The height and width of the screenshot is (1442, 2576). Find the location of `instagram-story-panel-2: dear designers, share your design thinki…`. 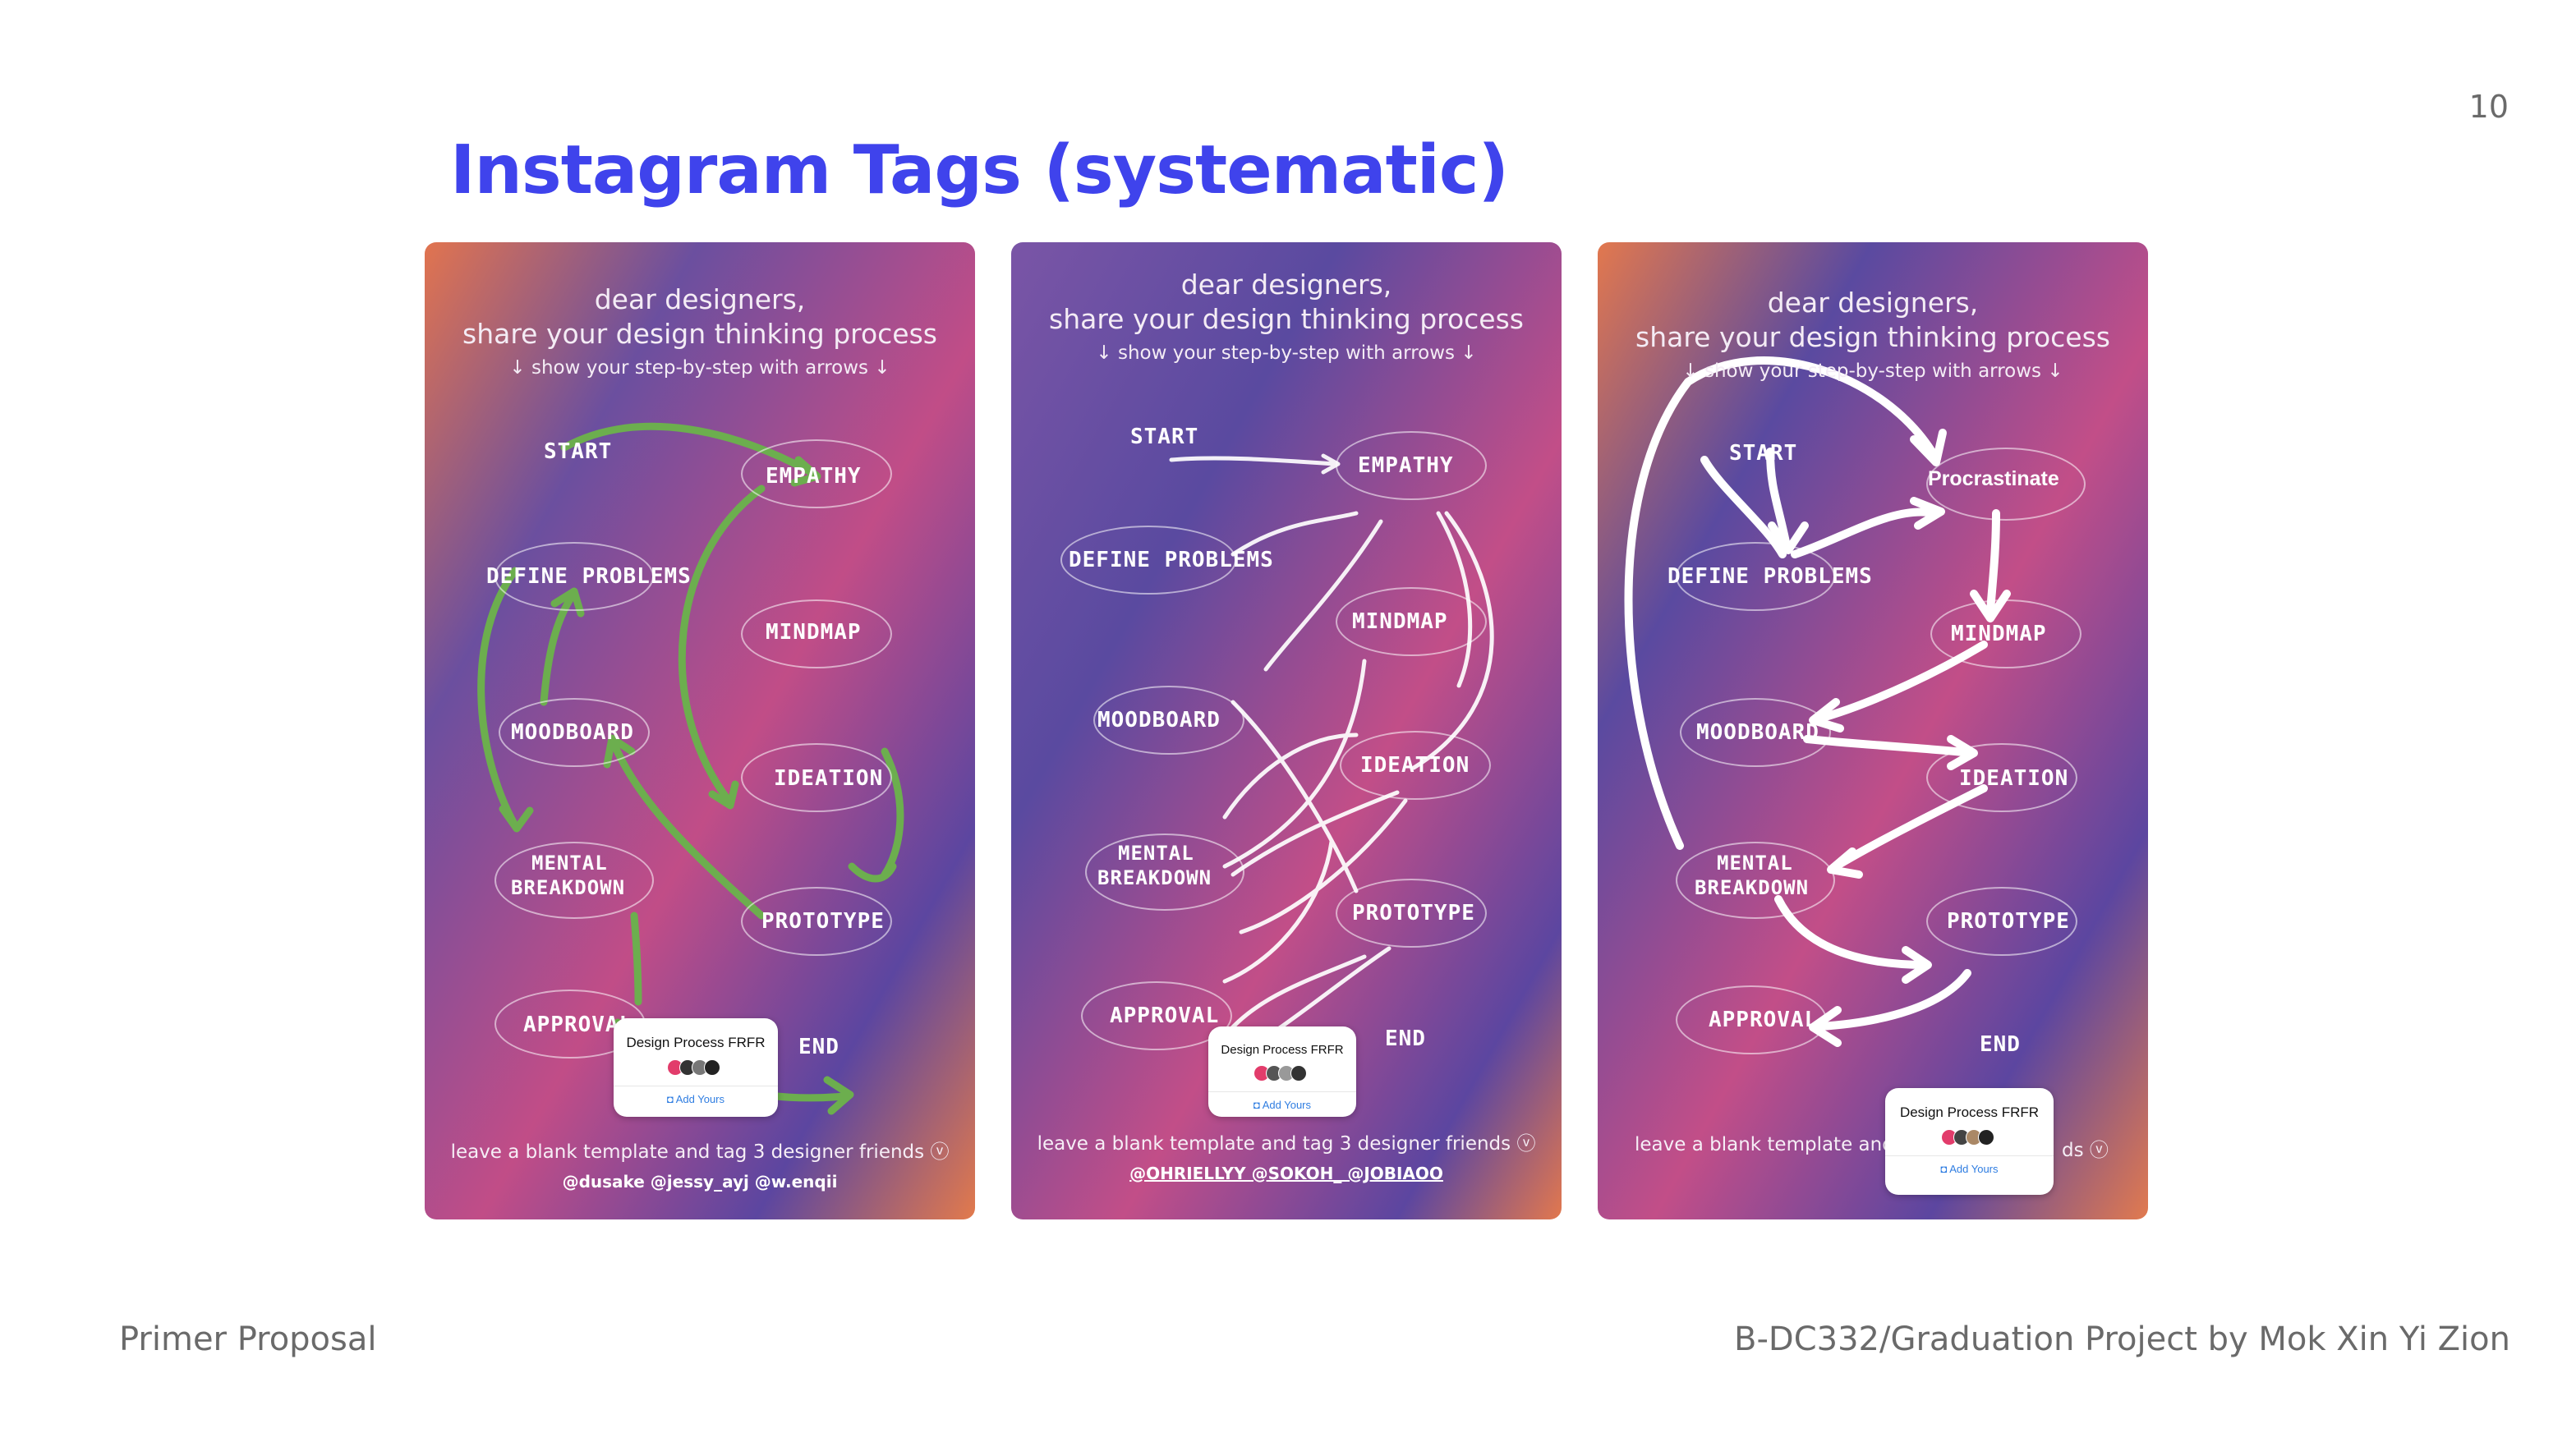

instagram-story-panel-2: dear designers, share your design thinki… is located at coordinates (1286, 730).